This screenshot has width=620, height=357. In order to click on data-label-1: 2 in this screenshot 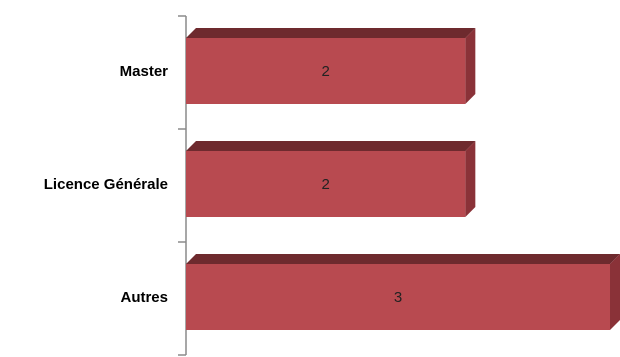, I will do `click(325, 184)`.